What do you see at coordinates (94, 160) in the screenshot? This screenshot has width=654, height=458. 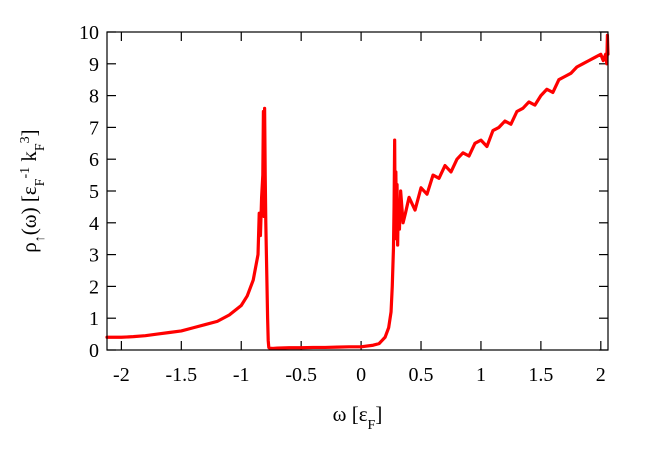 I see `y-tick-label: 6` at bounding box center [94, 160].